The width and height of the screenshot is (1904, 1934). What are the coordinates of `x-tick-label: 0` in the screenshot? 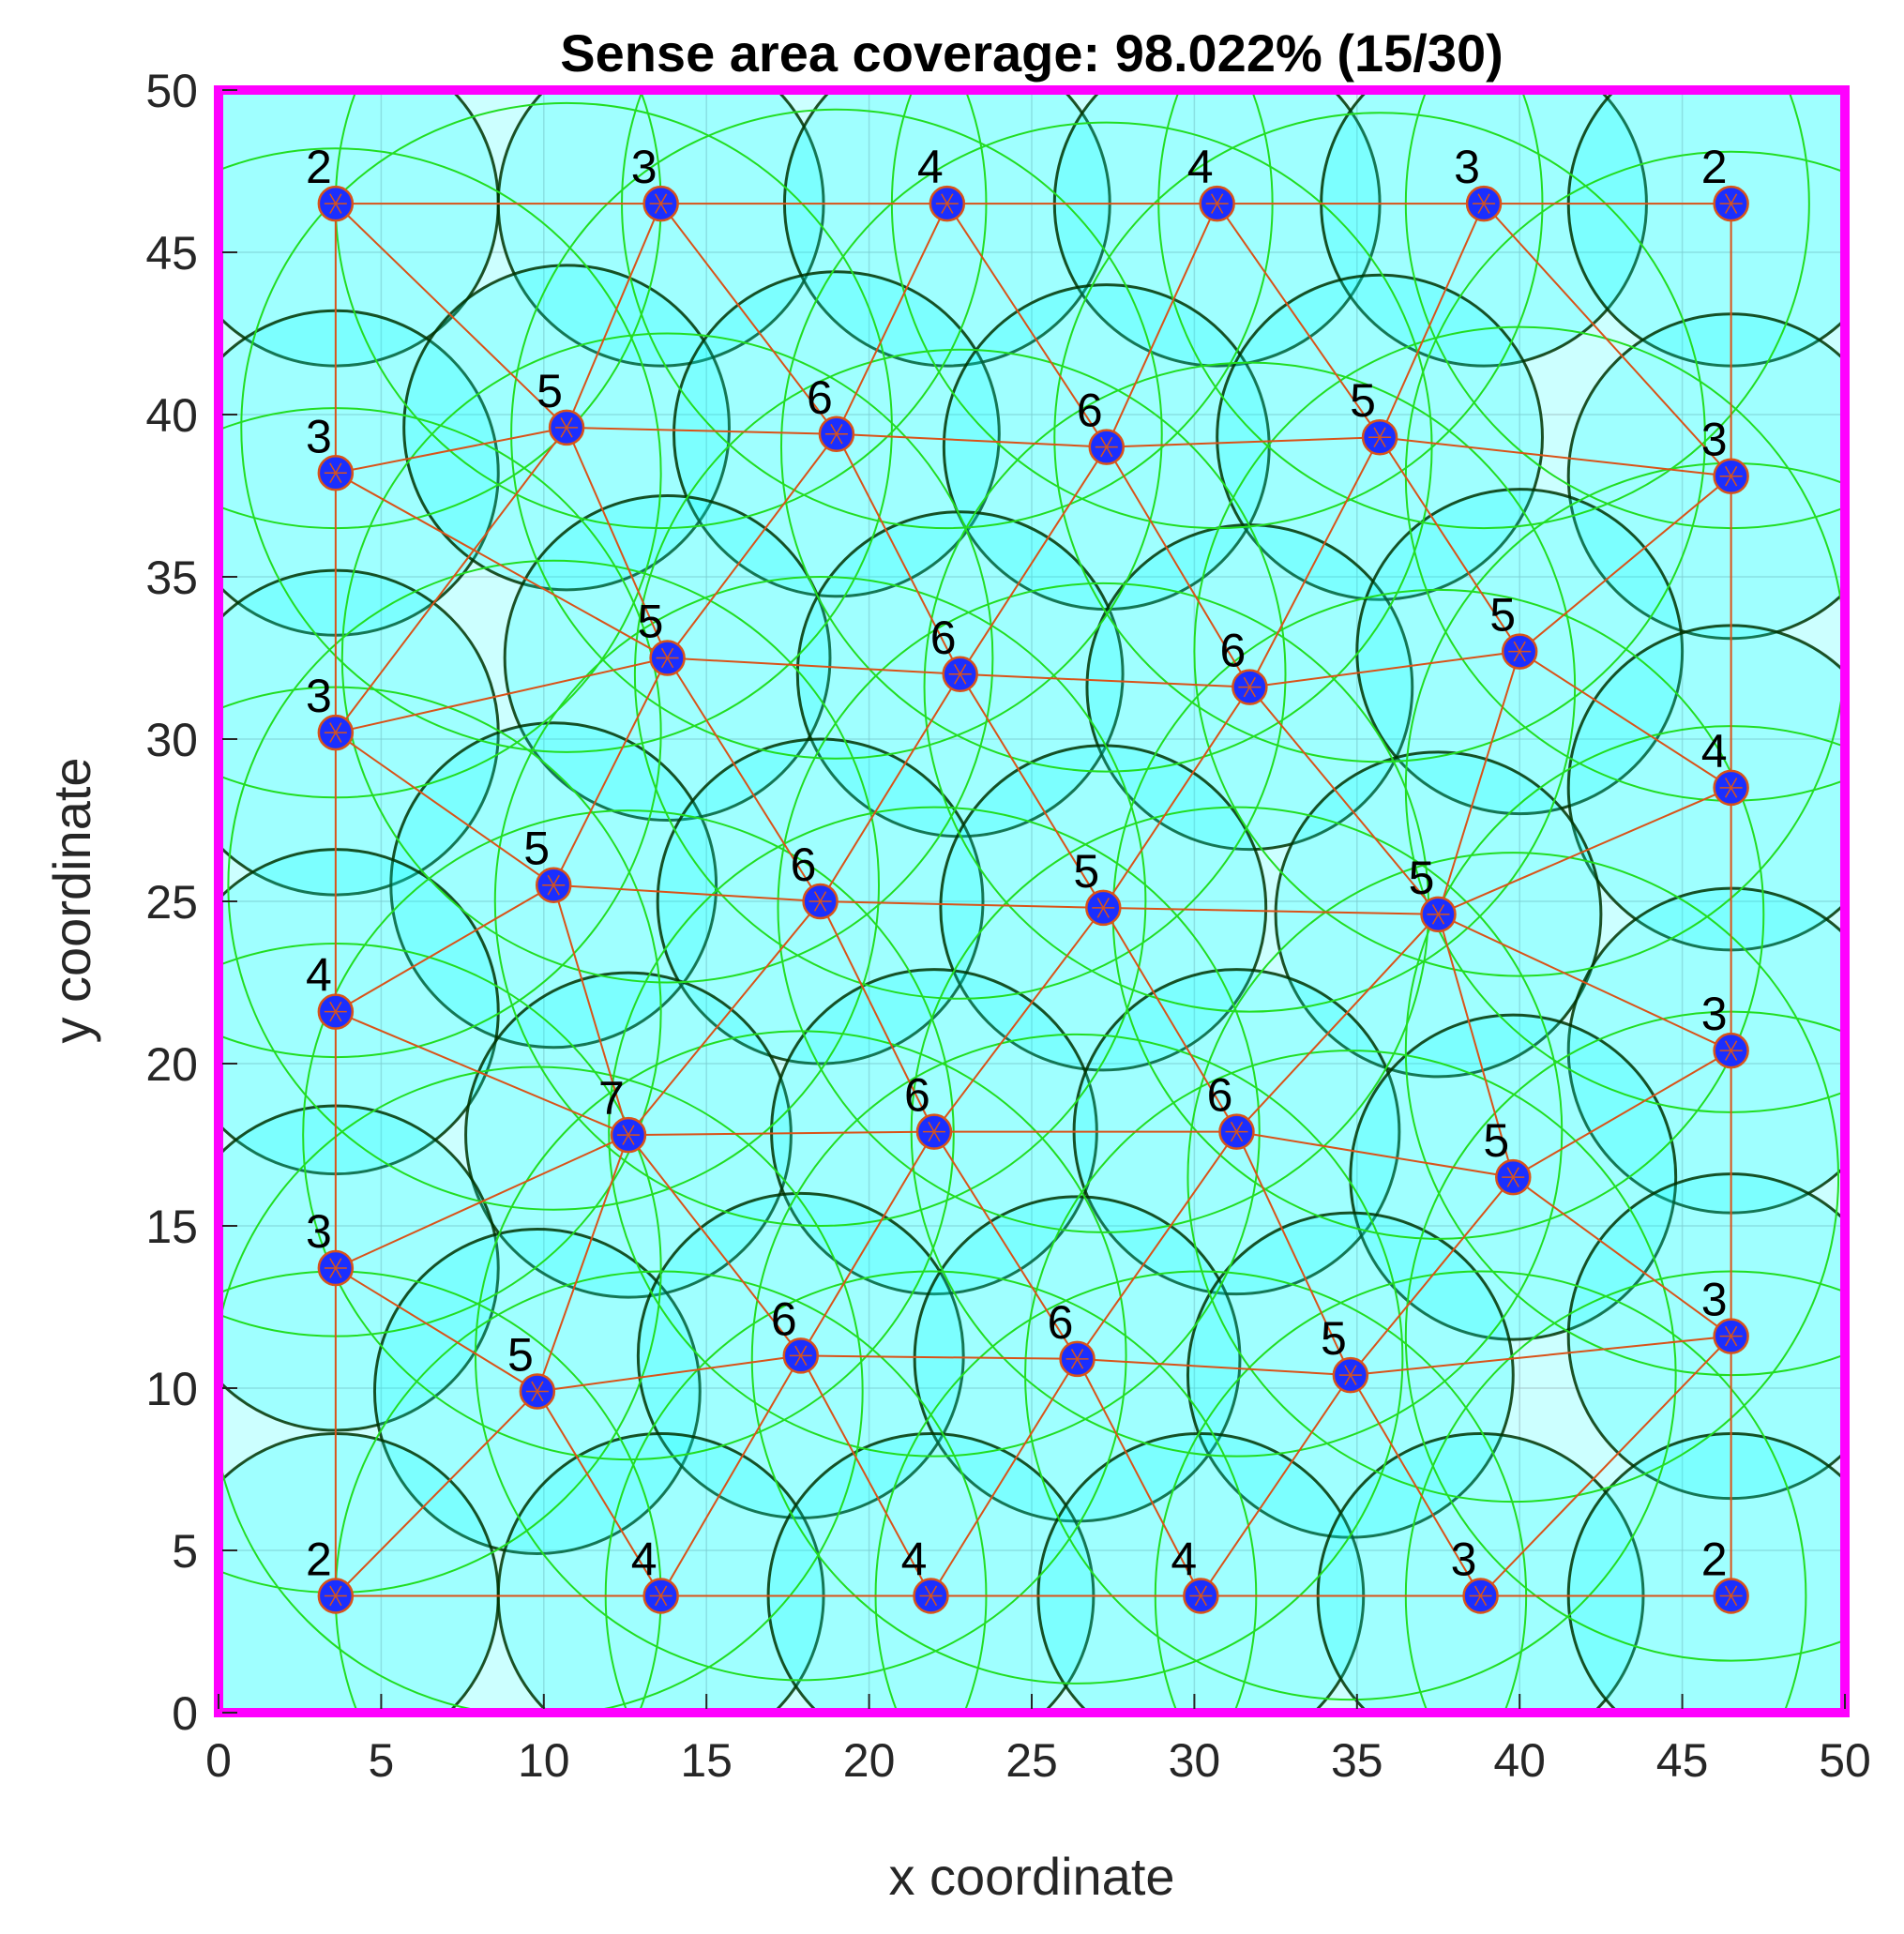 It's located at (218, 1760).